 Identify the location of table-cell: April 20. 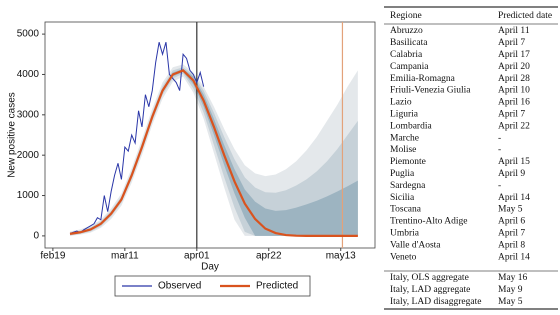
(514, 67).